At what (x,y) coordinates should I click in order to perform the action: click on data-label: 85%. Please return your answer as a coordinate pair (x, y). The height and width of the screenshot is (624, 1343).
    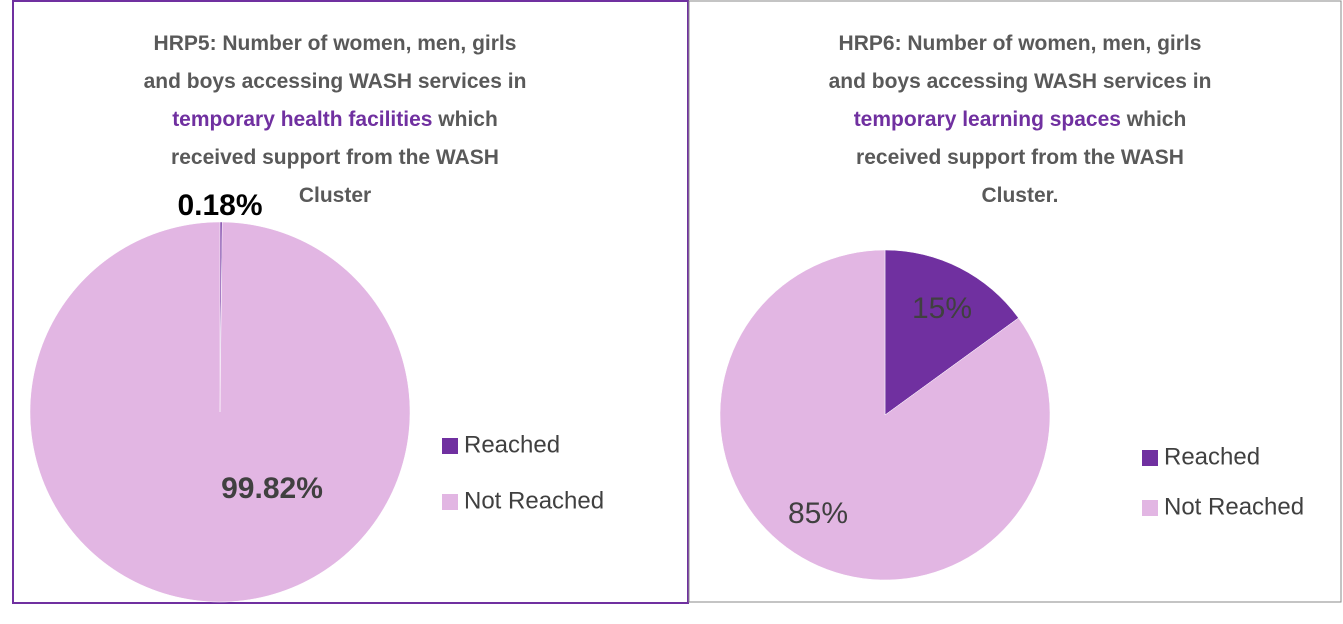
    Looking at the image, I should click on (818, 513).